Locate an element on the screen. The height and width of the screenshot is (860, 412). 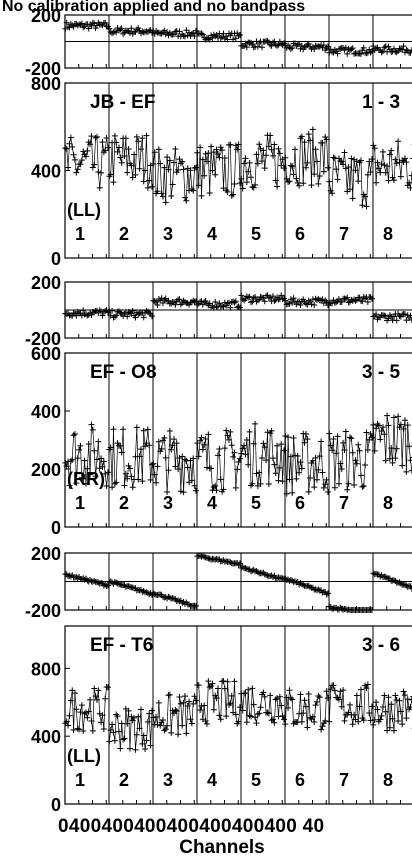
baseline-3-subband-label: 8 is located at coordinates (388, 780).